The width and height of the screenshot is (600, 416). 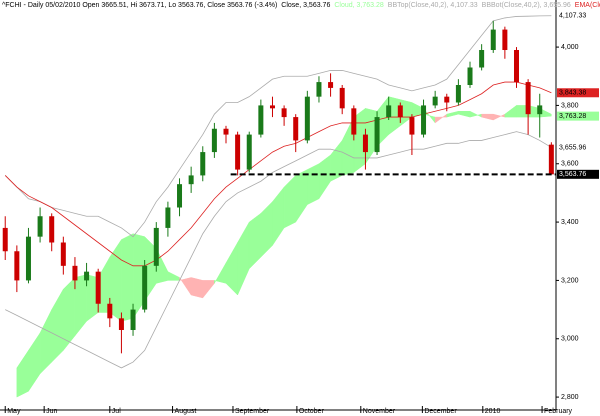 I want to click on x-tick-label: November, so click(x=379, y=411).